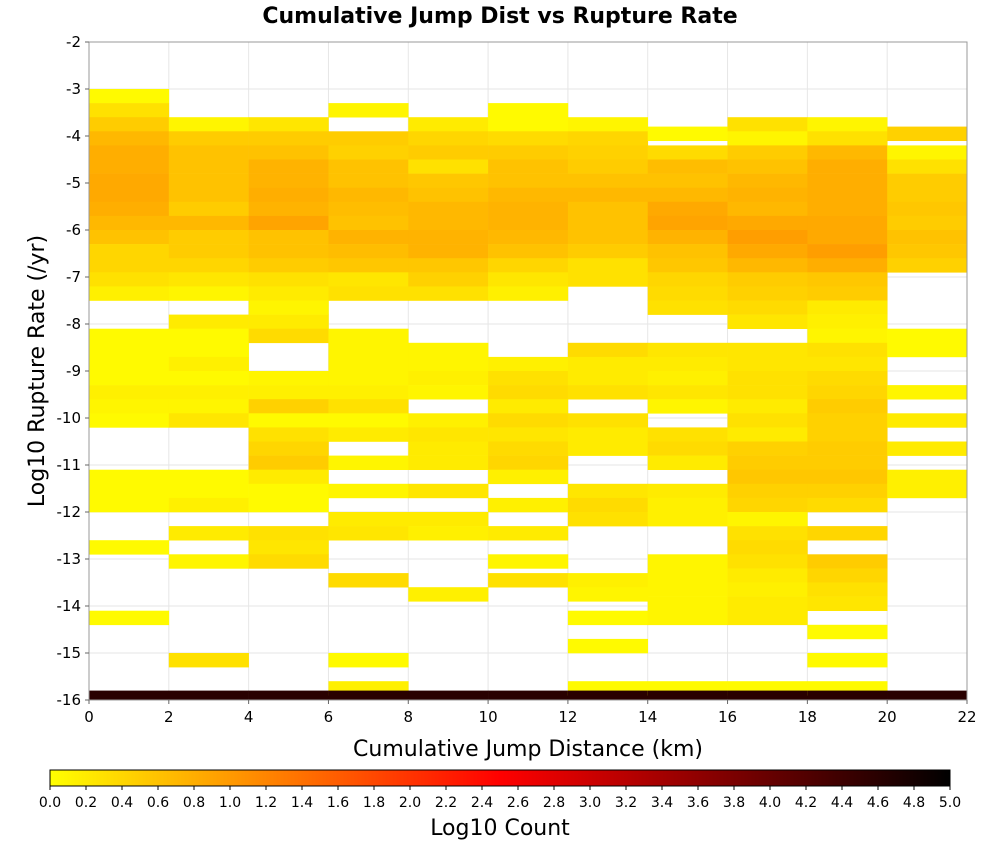 The image size is (1000, 850). Describe the element at coordinates (69, 512) in the screenshot. I see `y-tick-label: -12` at that location.